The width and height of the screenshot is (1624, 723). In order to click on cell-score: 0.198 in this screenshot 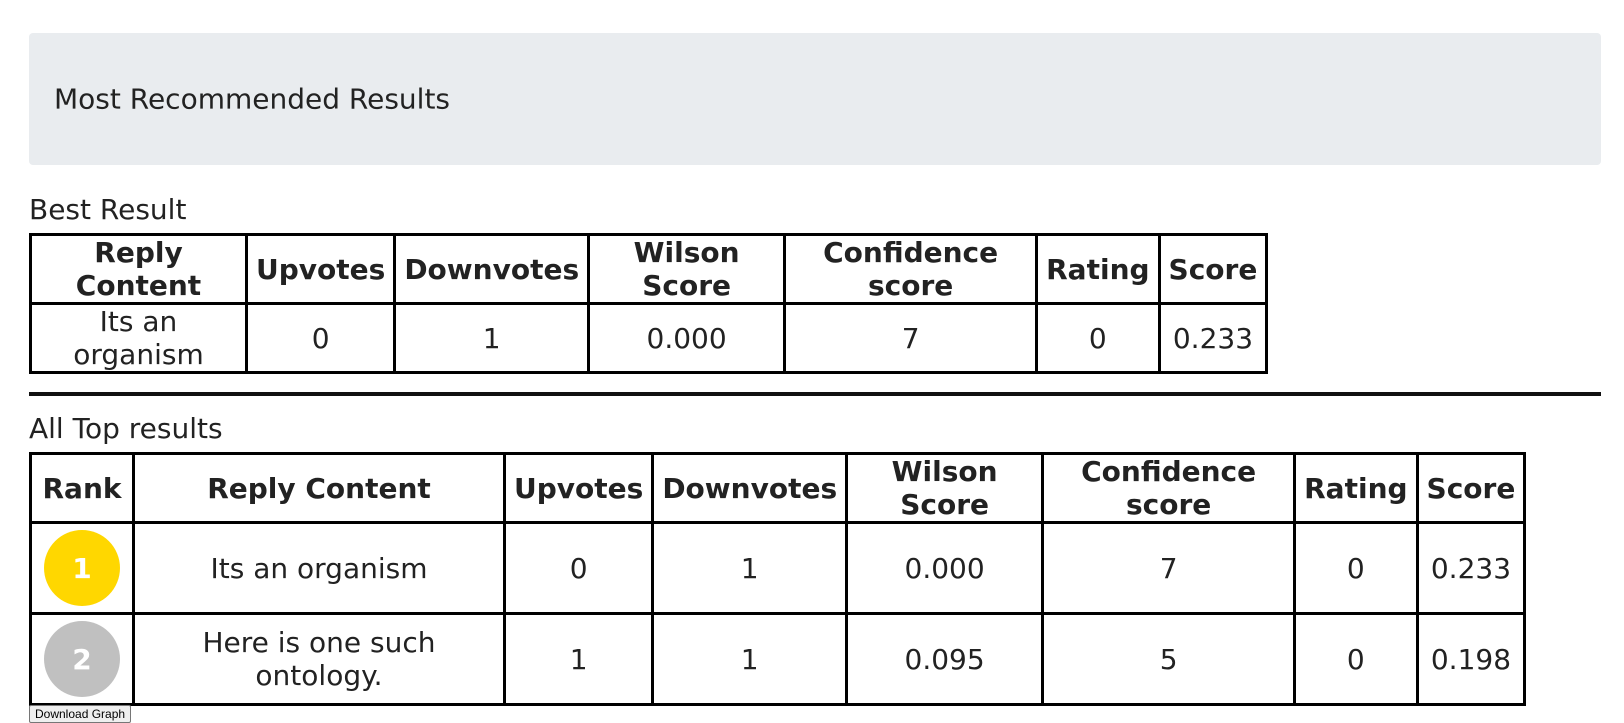, I will do `click(1471, 659)`.